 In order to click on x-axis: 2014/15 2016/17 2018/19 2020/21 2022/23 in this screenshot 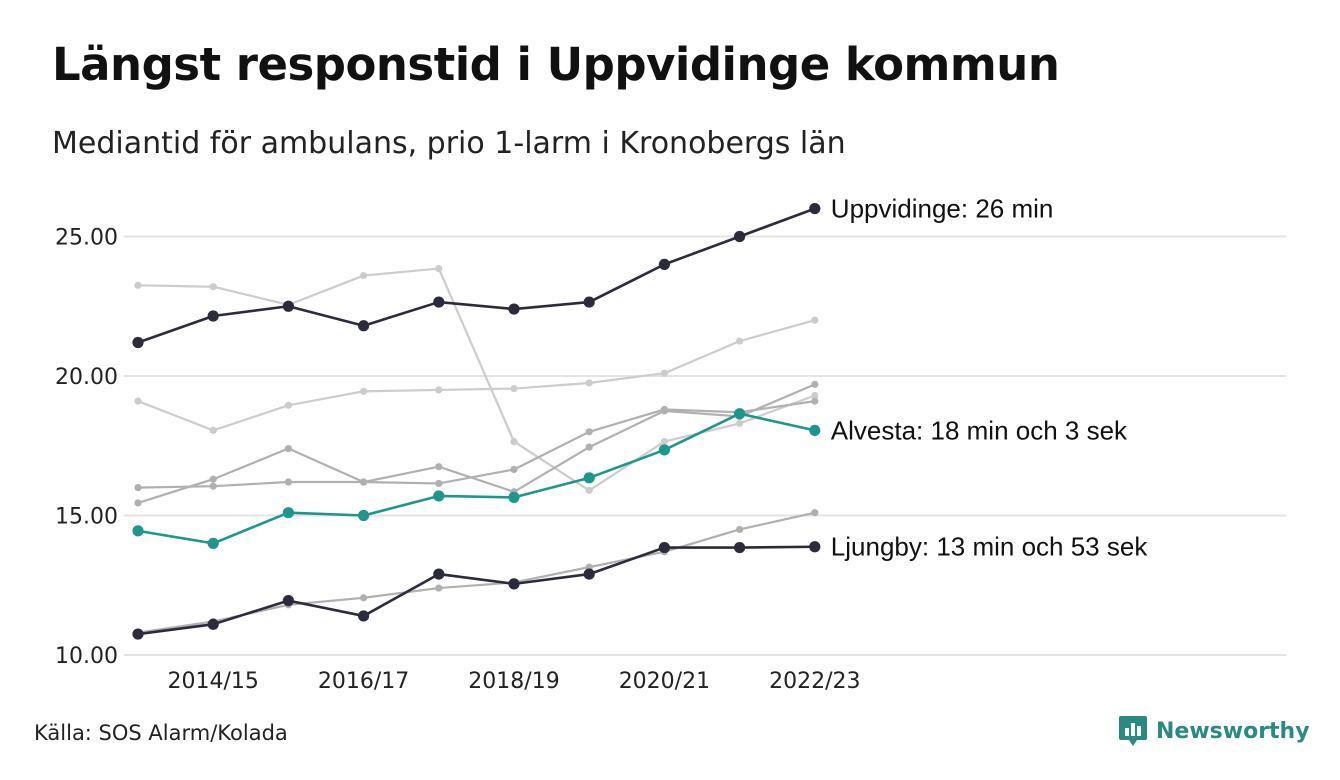, I will do `click(513, 681)`.